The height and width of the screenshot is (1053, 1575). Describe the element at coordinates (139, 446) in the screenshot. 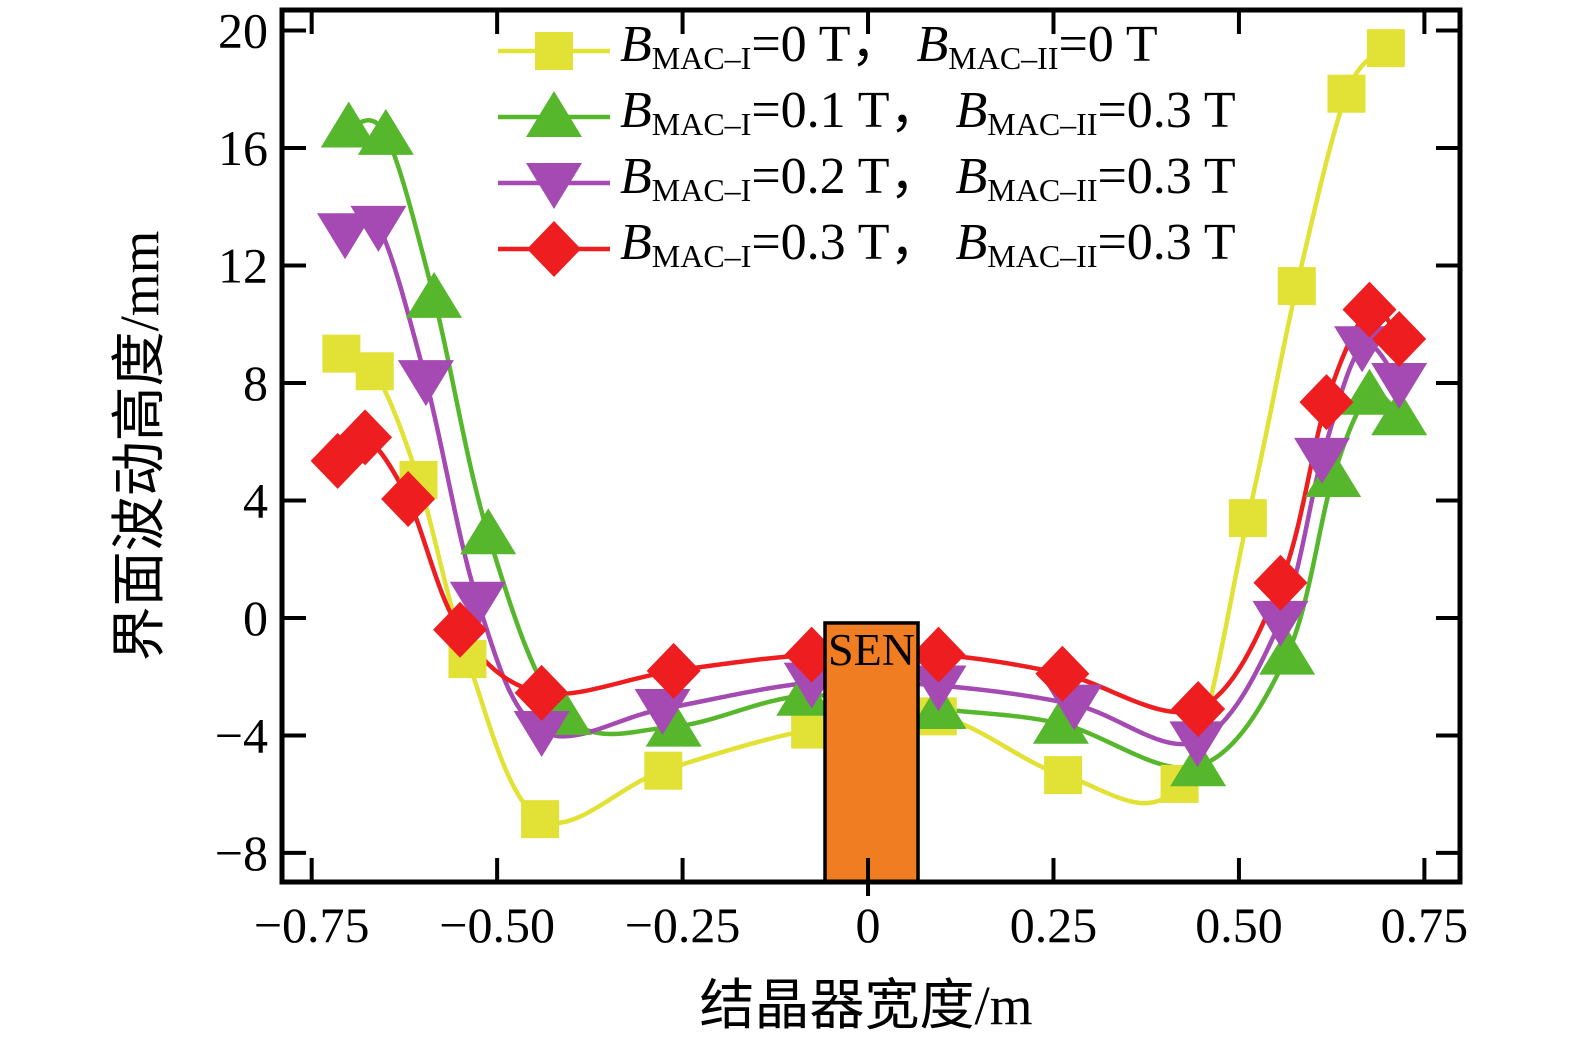

I see `y-axis-title: 界面波动高度/mm` at that location.